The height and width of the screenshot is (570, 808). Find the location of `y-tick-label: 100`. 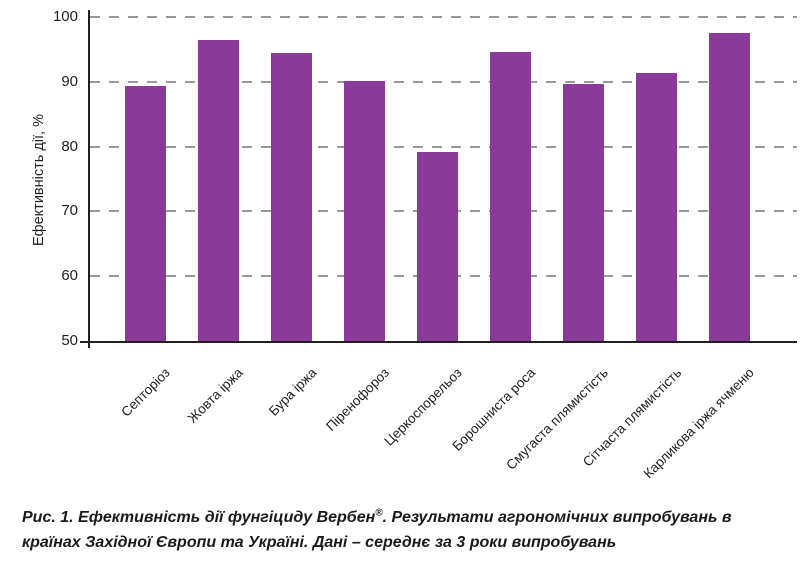

y-tick-label: 100 is located at coordinates (65, 16).